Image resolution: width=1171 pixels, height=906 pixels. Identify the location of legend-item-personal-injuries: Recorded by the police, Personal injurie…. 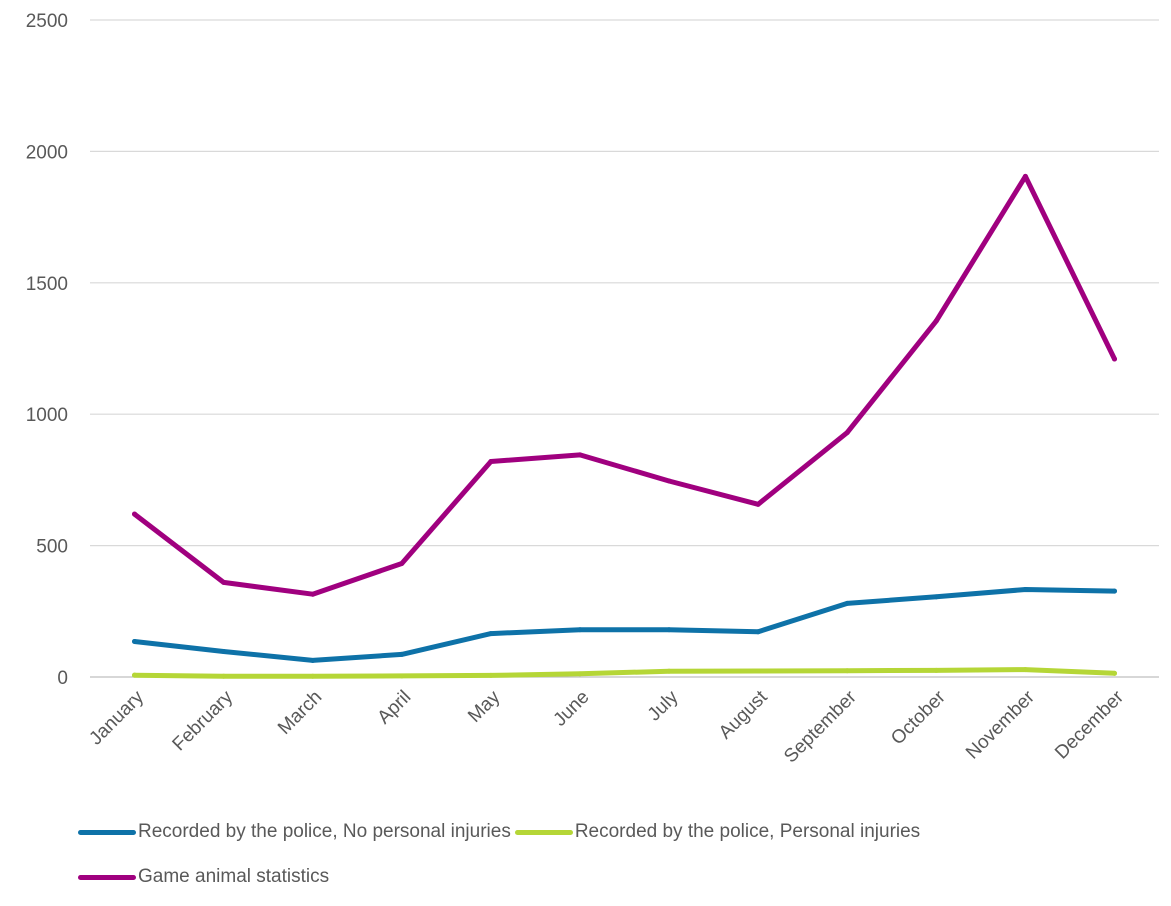
(717, 832).